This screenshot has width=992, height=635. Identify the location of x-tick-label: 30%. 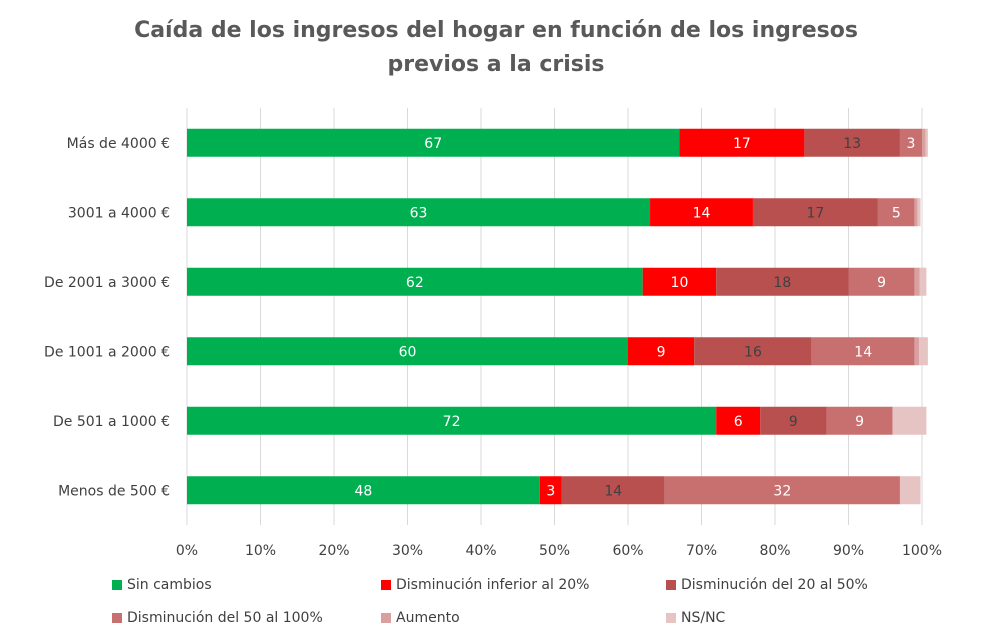
(407, 551).